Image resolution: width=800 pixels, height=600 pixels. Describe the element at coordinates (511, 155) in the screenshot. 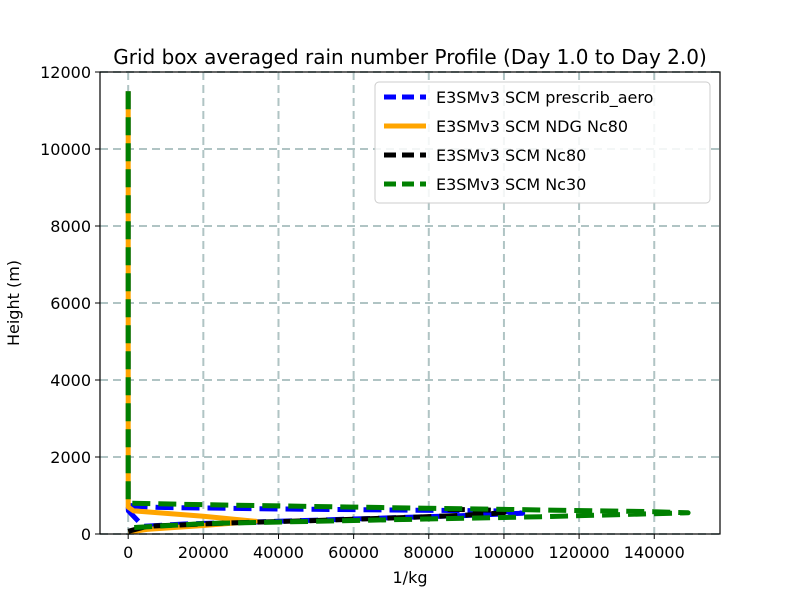

I see `legend-label: E3SMv3 SCM Nc80` at that location.